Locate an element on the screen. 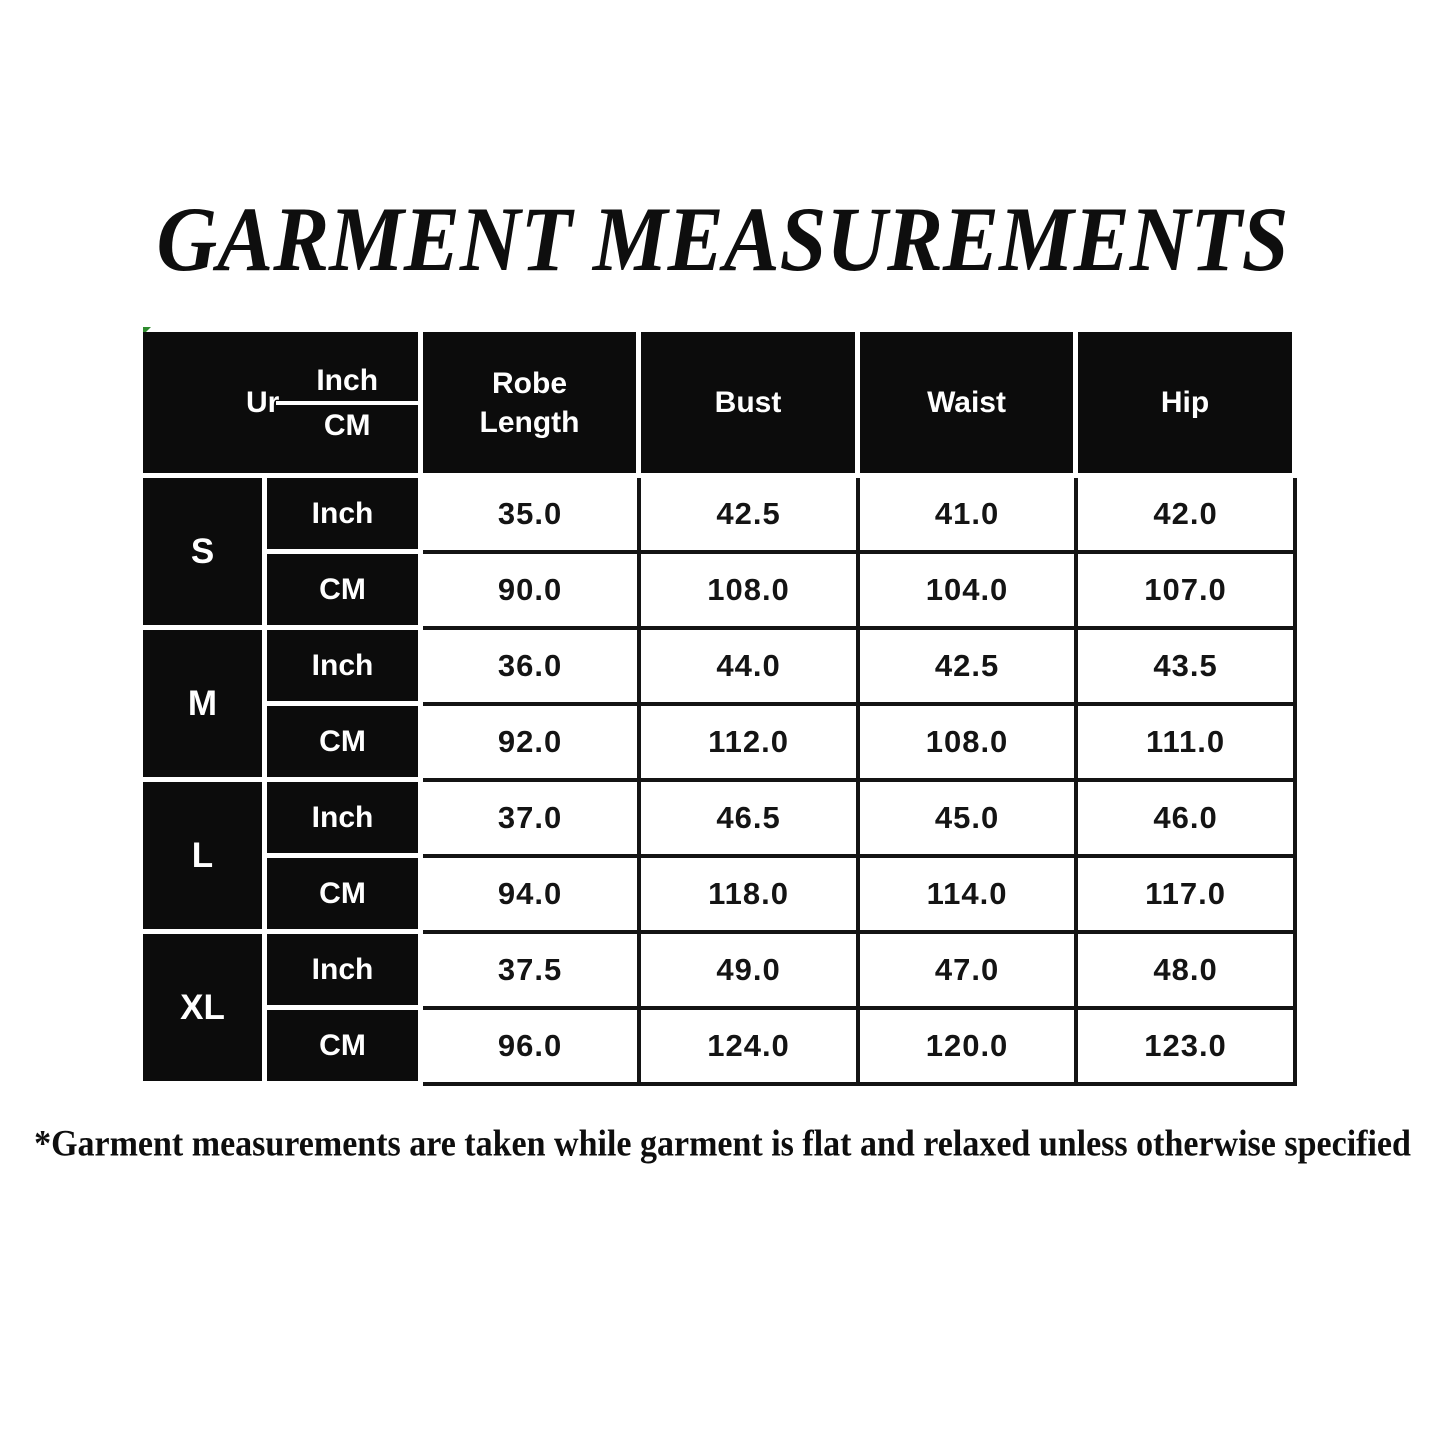 The width and height of the screenshot is (1445, 1445). corner-artifact is located at coordinates (147, 331).